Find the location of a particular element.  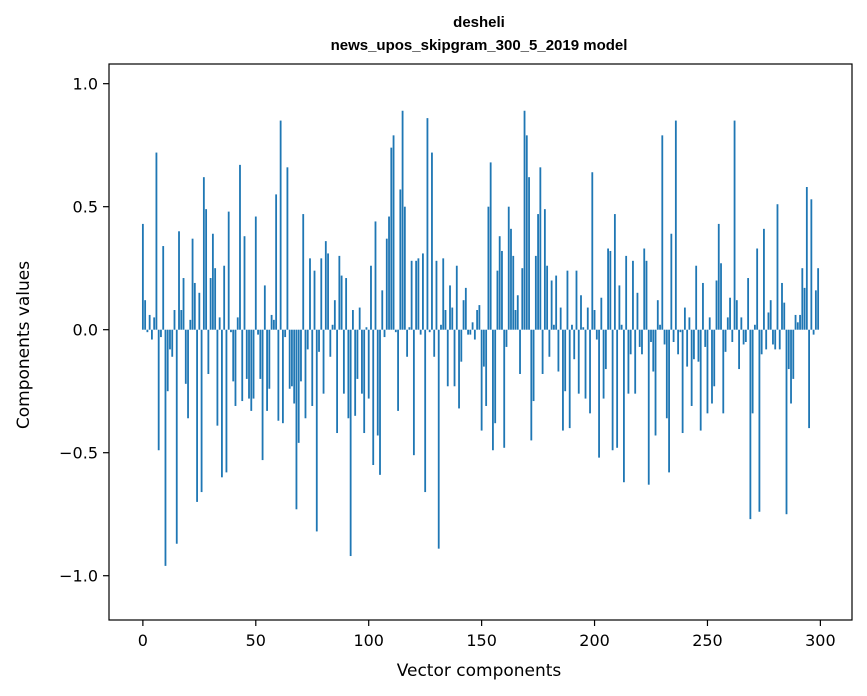

x-tick-label: 0 is located at coordinates (143, 640).